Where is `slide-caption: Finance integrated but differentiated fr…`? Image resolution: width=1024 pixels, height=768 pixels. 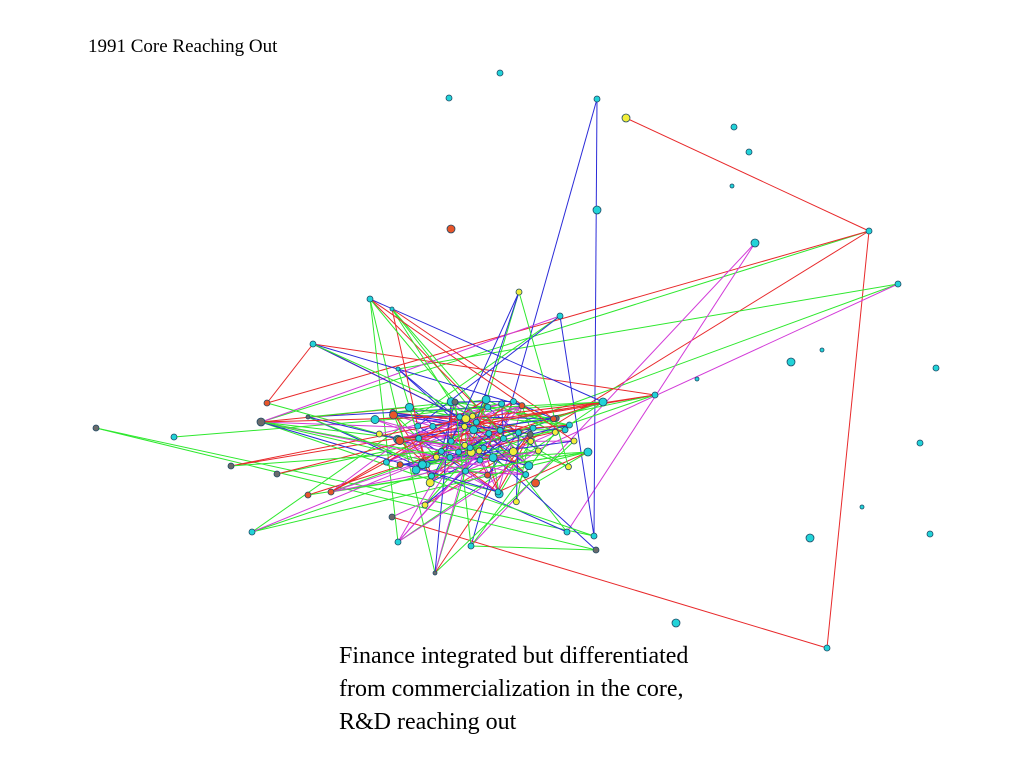 slide-caption: Finance integrated but differentiated fr… is located at coordinates (559, 689).